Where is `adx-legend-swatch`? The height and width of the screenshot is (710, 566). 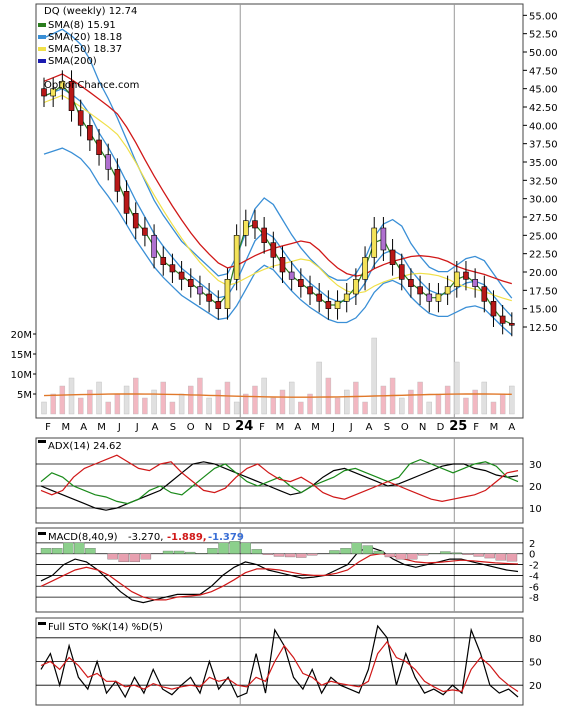
adx-legend-swatch is located at coordinates (42, 441).